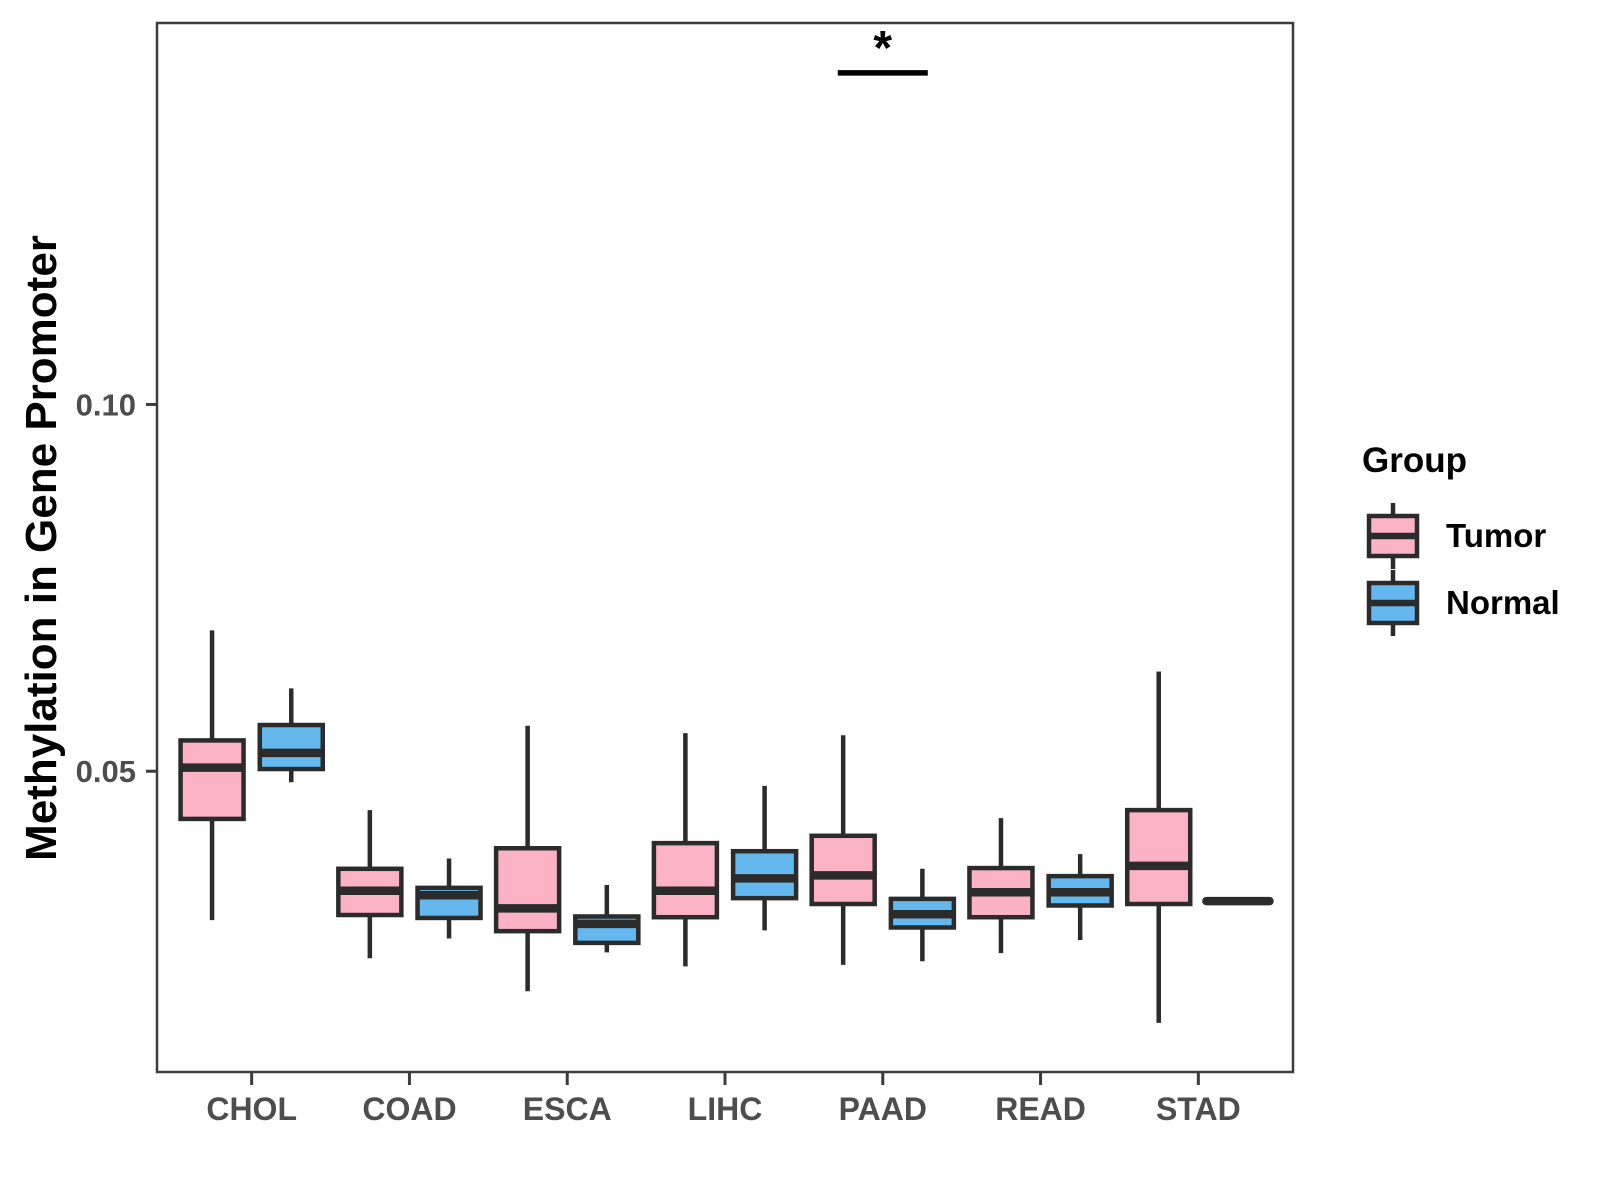 This screenshot has height=1200, width=1600. Describe the element at coordinates (409, 1109) in the screenshot. I see `x-tick-label-coad: COAD` at that location.